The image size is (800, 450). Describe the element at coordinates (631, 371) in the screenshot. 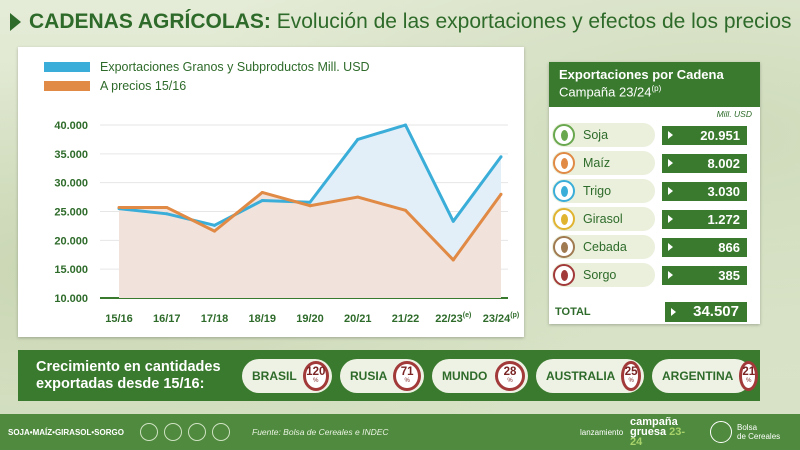

I see `growth-value: 25` at that location.